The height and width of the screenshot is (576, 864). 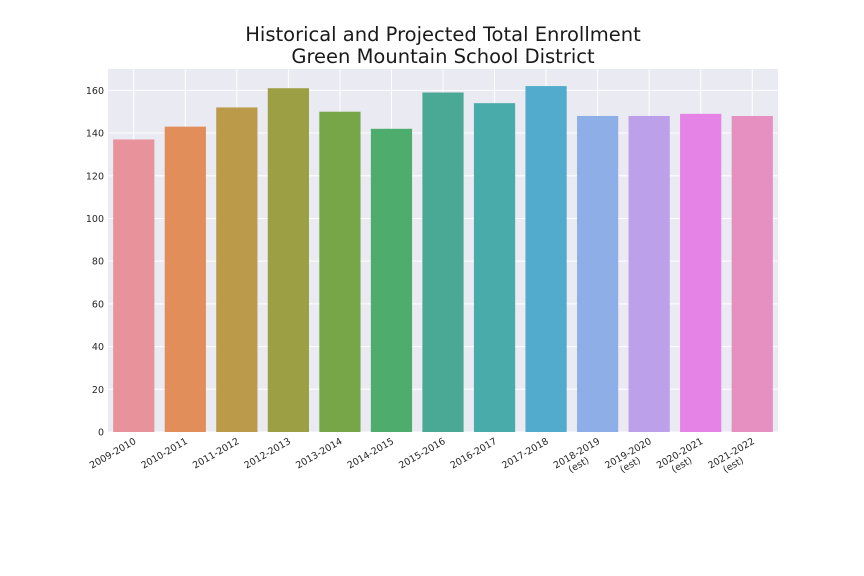 I want to click on y-axis-ticks: 0 20 40 60 80 100 120 140 160, so click(x=95, y=262).